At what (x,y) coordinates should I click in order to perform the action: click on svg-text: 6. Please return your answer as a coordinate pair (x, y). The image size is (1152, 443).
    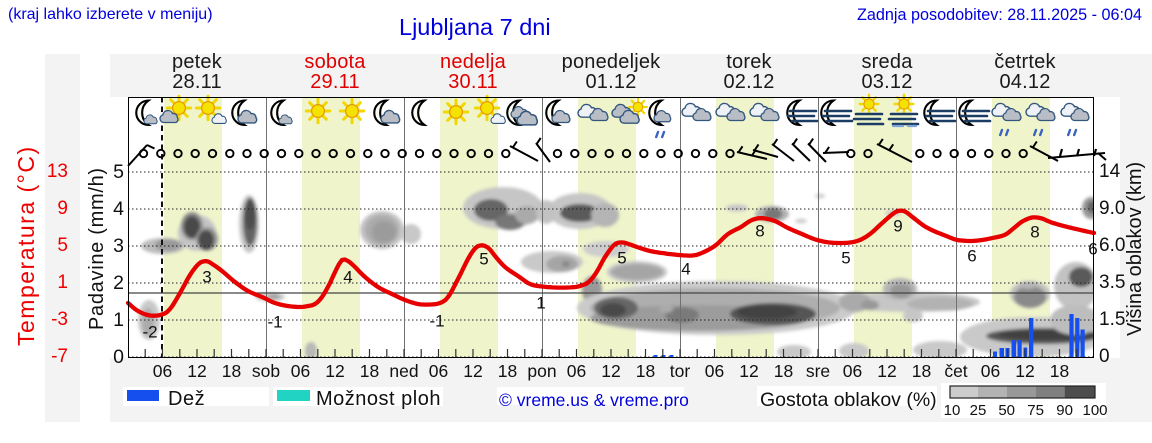
    Looking at the image, I should click on (971, 256).